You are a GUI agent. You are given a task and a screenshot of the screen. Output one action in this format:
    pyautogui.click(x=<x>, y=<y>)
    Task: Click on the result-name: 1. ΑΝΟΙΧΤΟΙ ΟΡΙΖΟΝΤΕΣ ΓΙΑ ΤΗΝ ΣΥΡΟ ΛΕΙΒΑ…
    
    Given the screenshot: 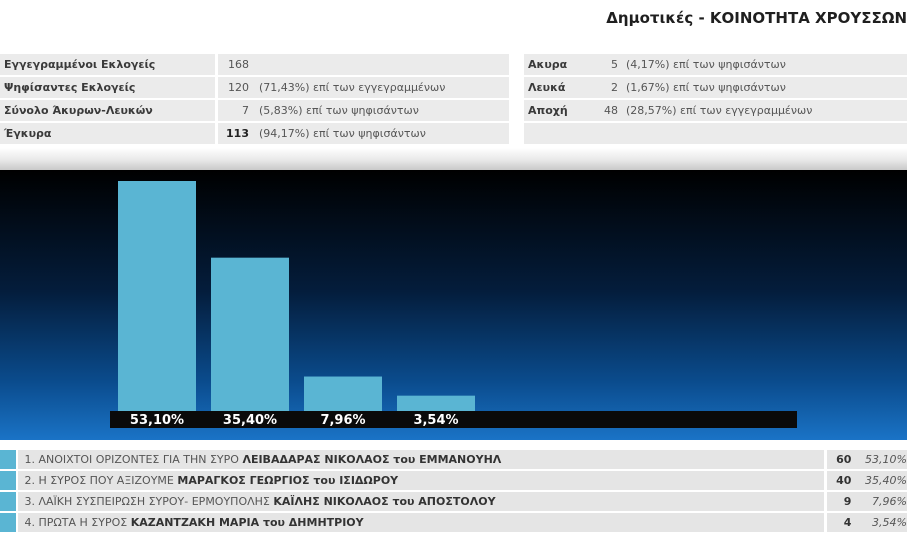 What is the action you would take?
    pyautogui.click(x=420, y=459)
    